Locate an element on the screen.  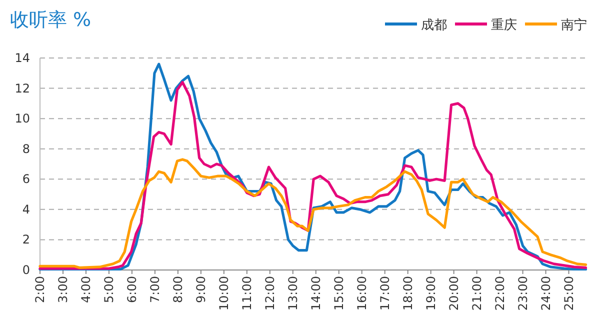
x-tick-label: 25:00 is located at coordinates (569, 293).